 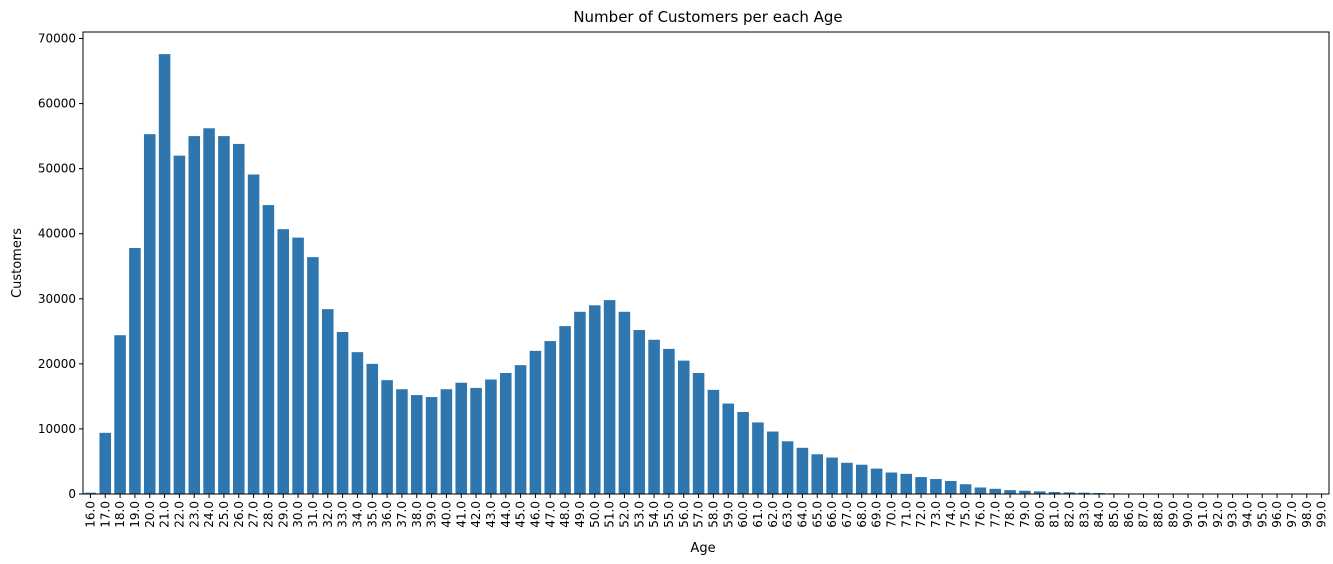 What do you see at coordinates (402, 441) in the screenshot?
I see `bar-age-37.0` at bounding box center [402, 441].